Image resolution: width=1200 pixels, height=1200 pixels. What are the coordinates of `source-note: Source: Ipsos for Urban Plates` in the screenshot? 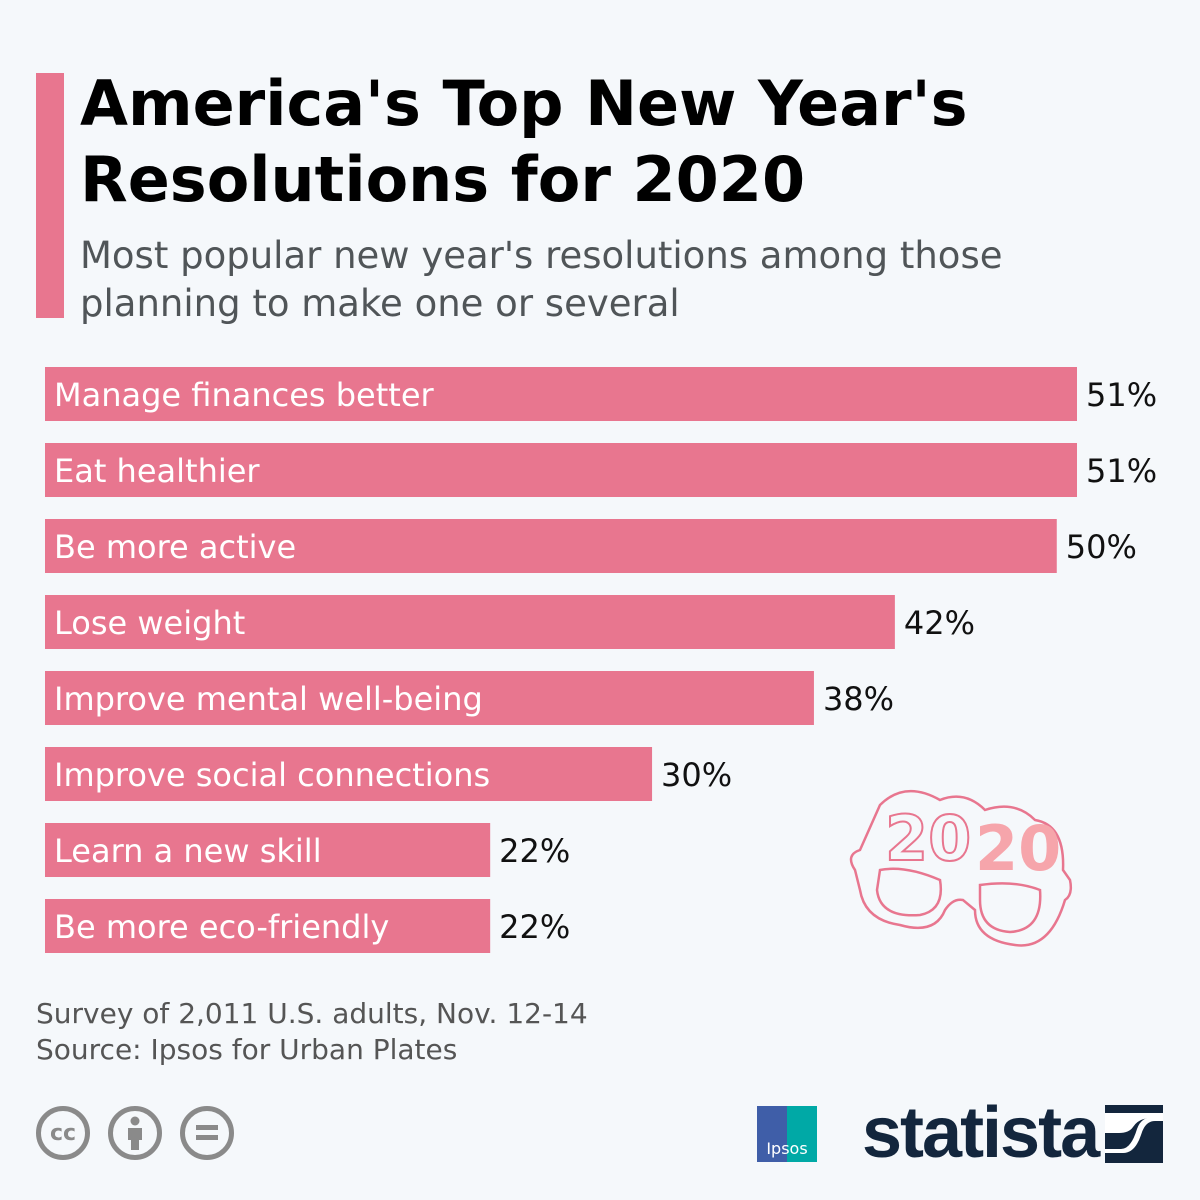 It's located at (247, 1049).